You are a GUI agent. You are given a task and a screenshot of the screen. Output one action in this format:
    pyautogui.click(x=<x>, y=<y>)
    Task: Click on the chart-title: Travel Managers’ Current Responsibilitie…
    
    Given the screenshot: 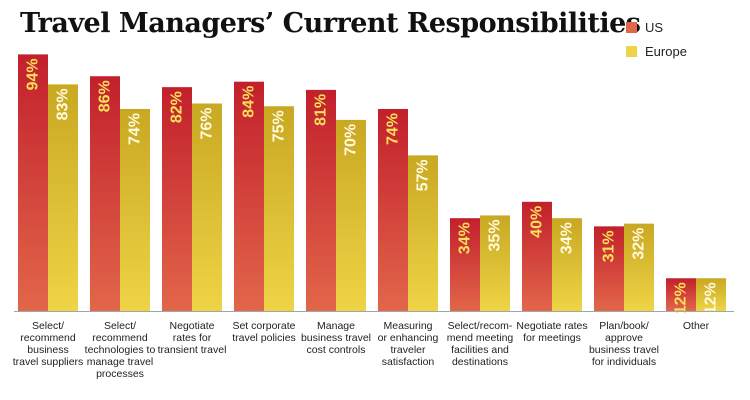 What is the action you would take?
    pyautogui.click(x=330, y=23)
    